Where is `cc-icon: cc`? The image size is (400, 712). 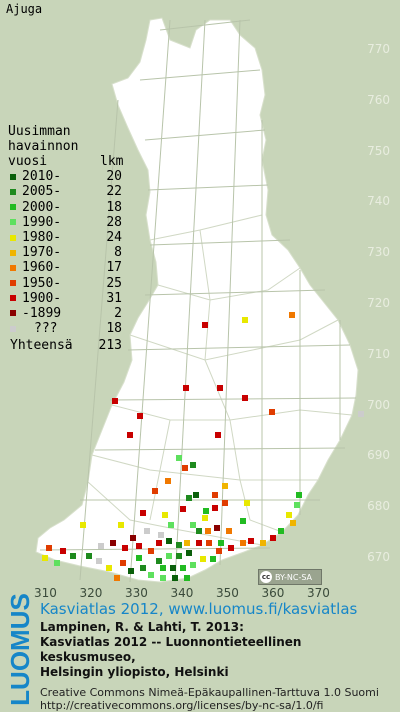 cc-icon: cc is located at coordinates (266, 577).